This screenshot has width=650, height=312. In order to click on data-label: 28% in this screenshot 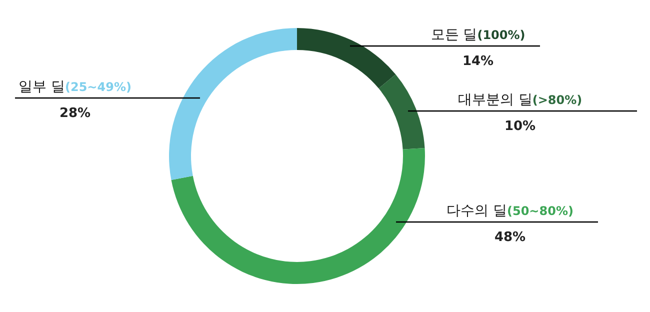, I will do `click(75, 113)`.